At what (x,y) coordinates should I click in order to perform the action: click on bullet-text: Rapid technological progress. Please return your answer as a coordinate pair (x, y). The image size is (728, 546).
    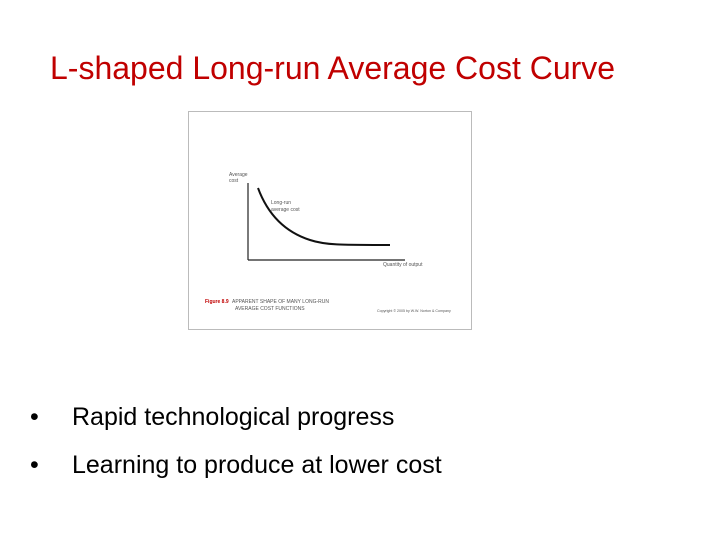
    Looking at the image, I should click on (233, 417).